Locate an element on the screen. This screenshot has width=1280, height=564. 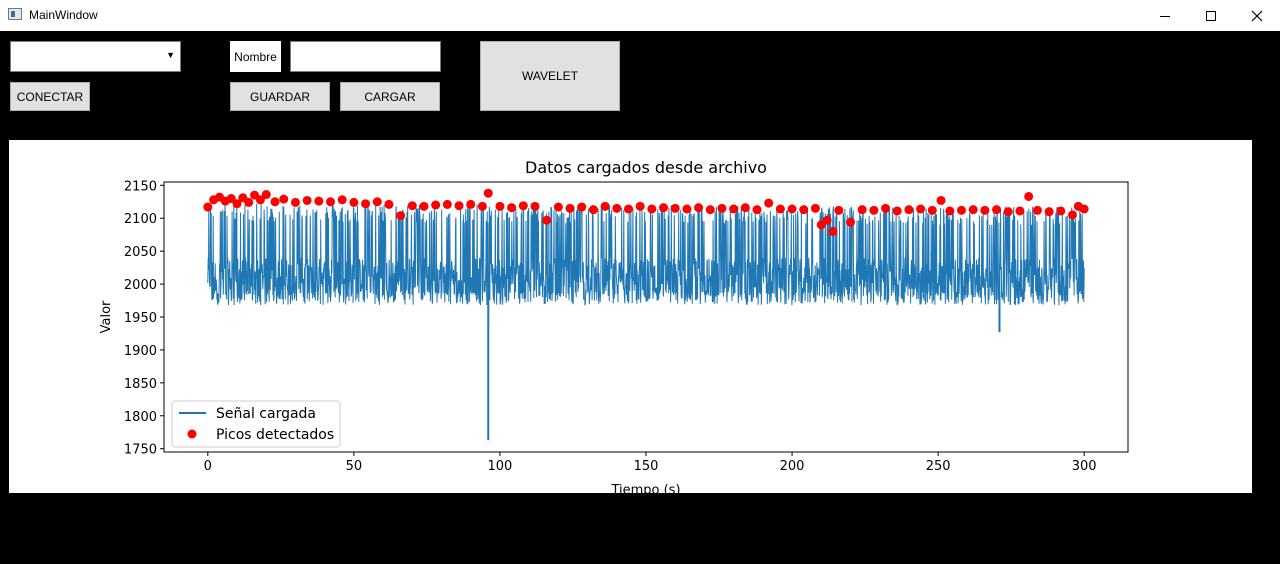
name-input is located at coordinates (365, 56).